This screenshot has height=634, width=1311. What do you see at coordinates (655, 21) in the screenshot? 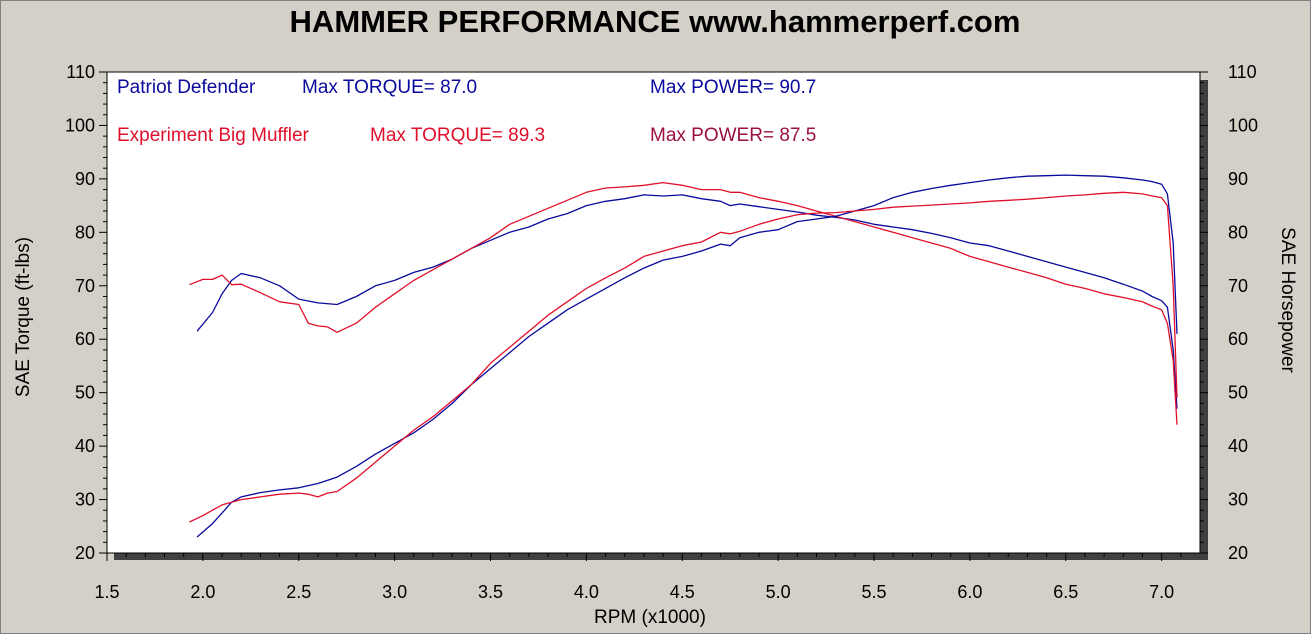
I see `chart-title: HAMMER PERFORMANCE www.hammerperf.com` at bounding box center [655, 21].